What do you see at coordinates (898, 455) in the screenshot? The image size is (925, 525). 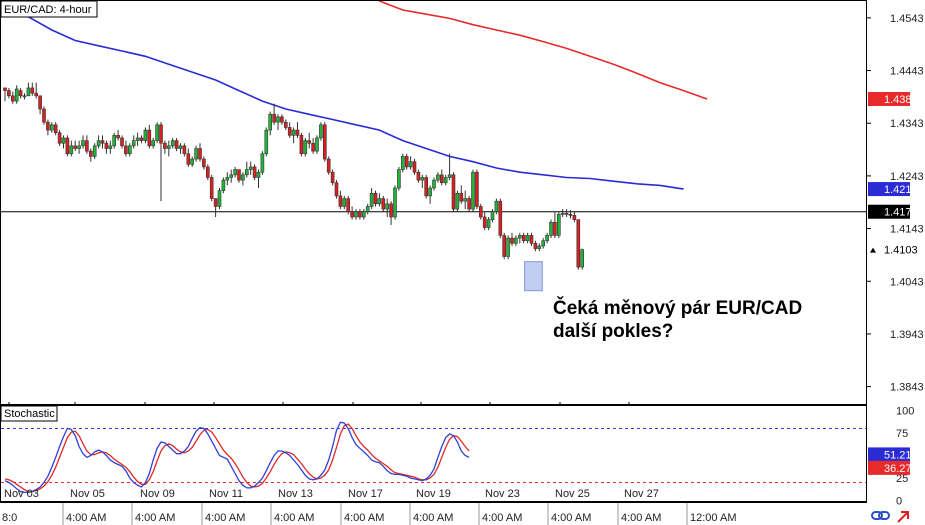 I see `stochastic-tag-k-label: 51.21` at bounding box center [898, 455].